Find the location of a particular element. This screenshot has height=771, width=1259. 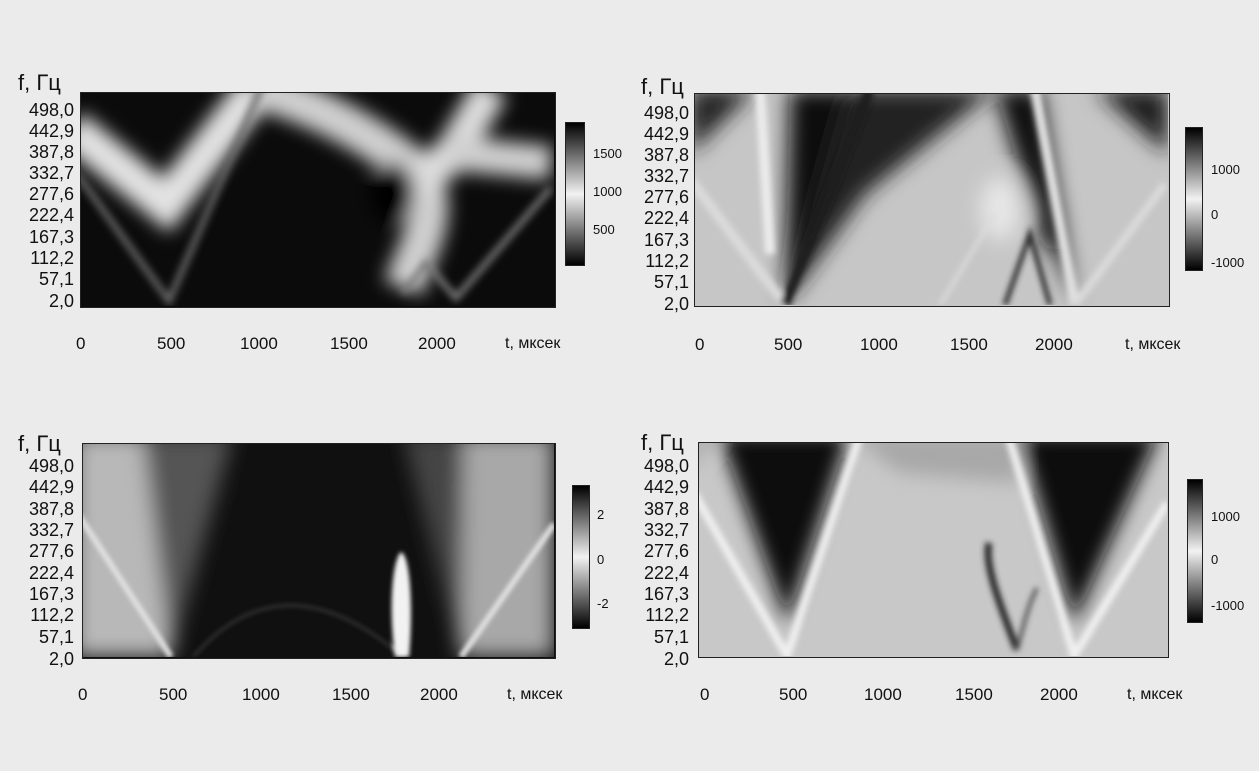

colorbar-tick: 1500 is located at coordinates (607, 153).